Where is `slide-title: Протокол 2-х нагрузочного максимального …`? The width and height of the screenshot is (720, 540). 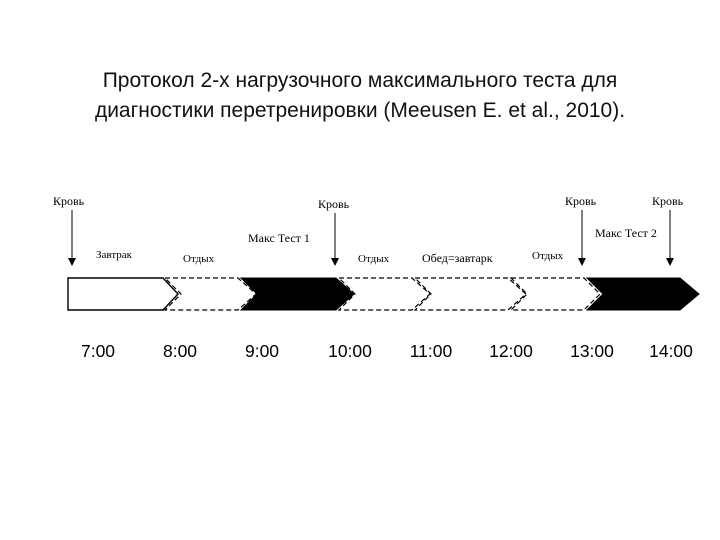
slide-title: Протокол 2-х нагрузочного максимального … is located at coordinates (360, 96).